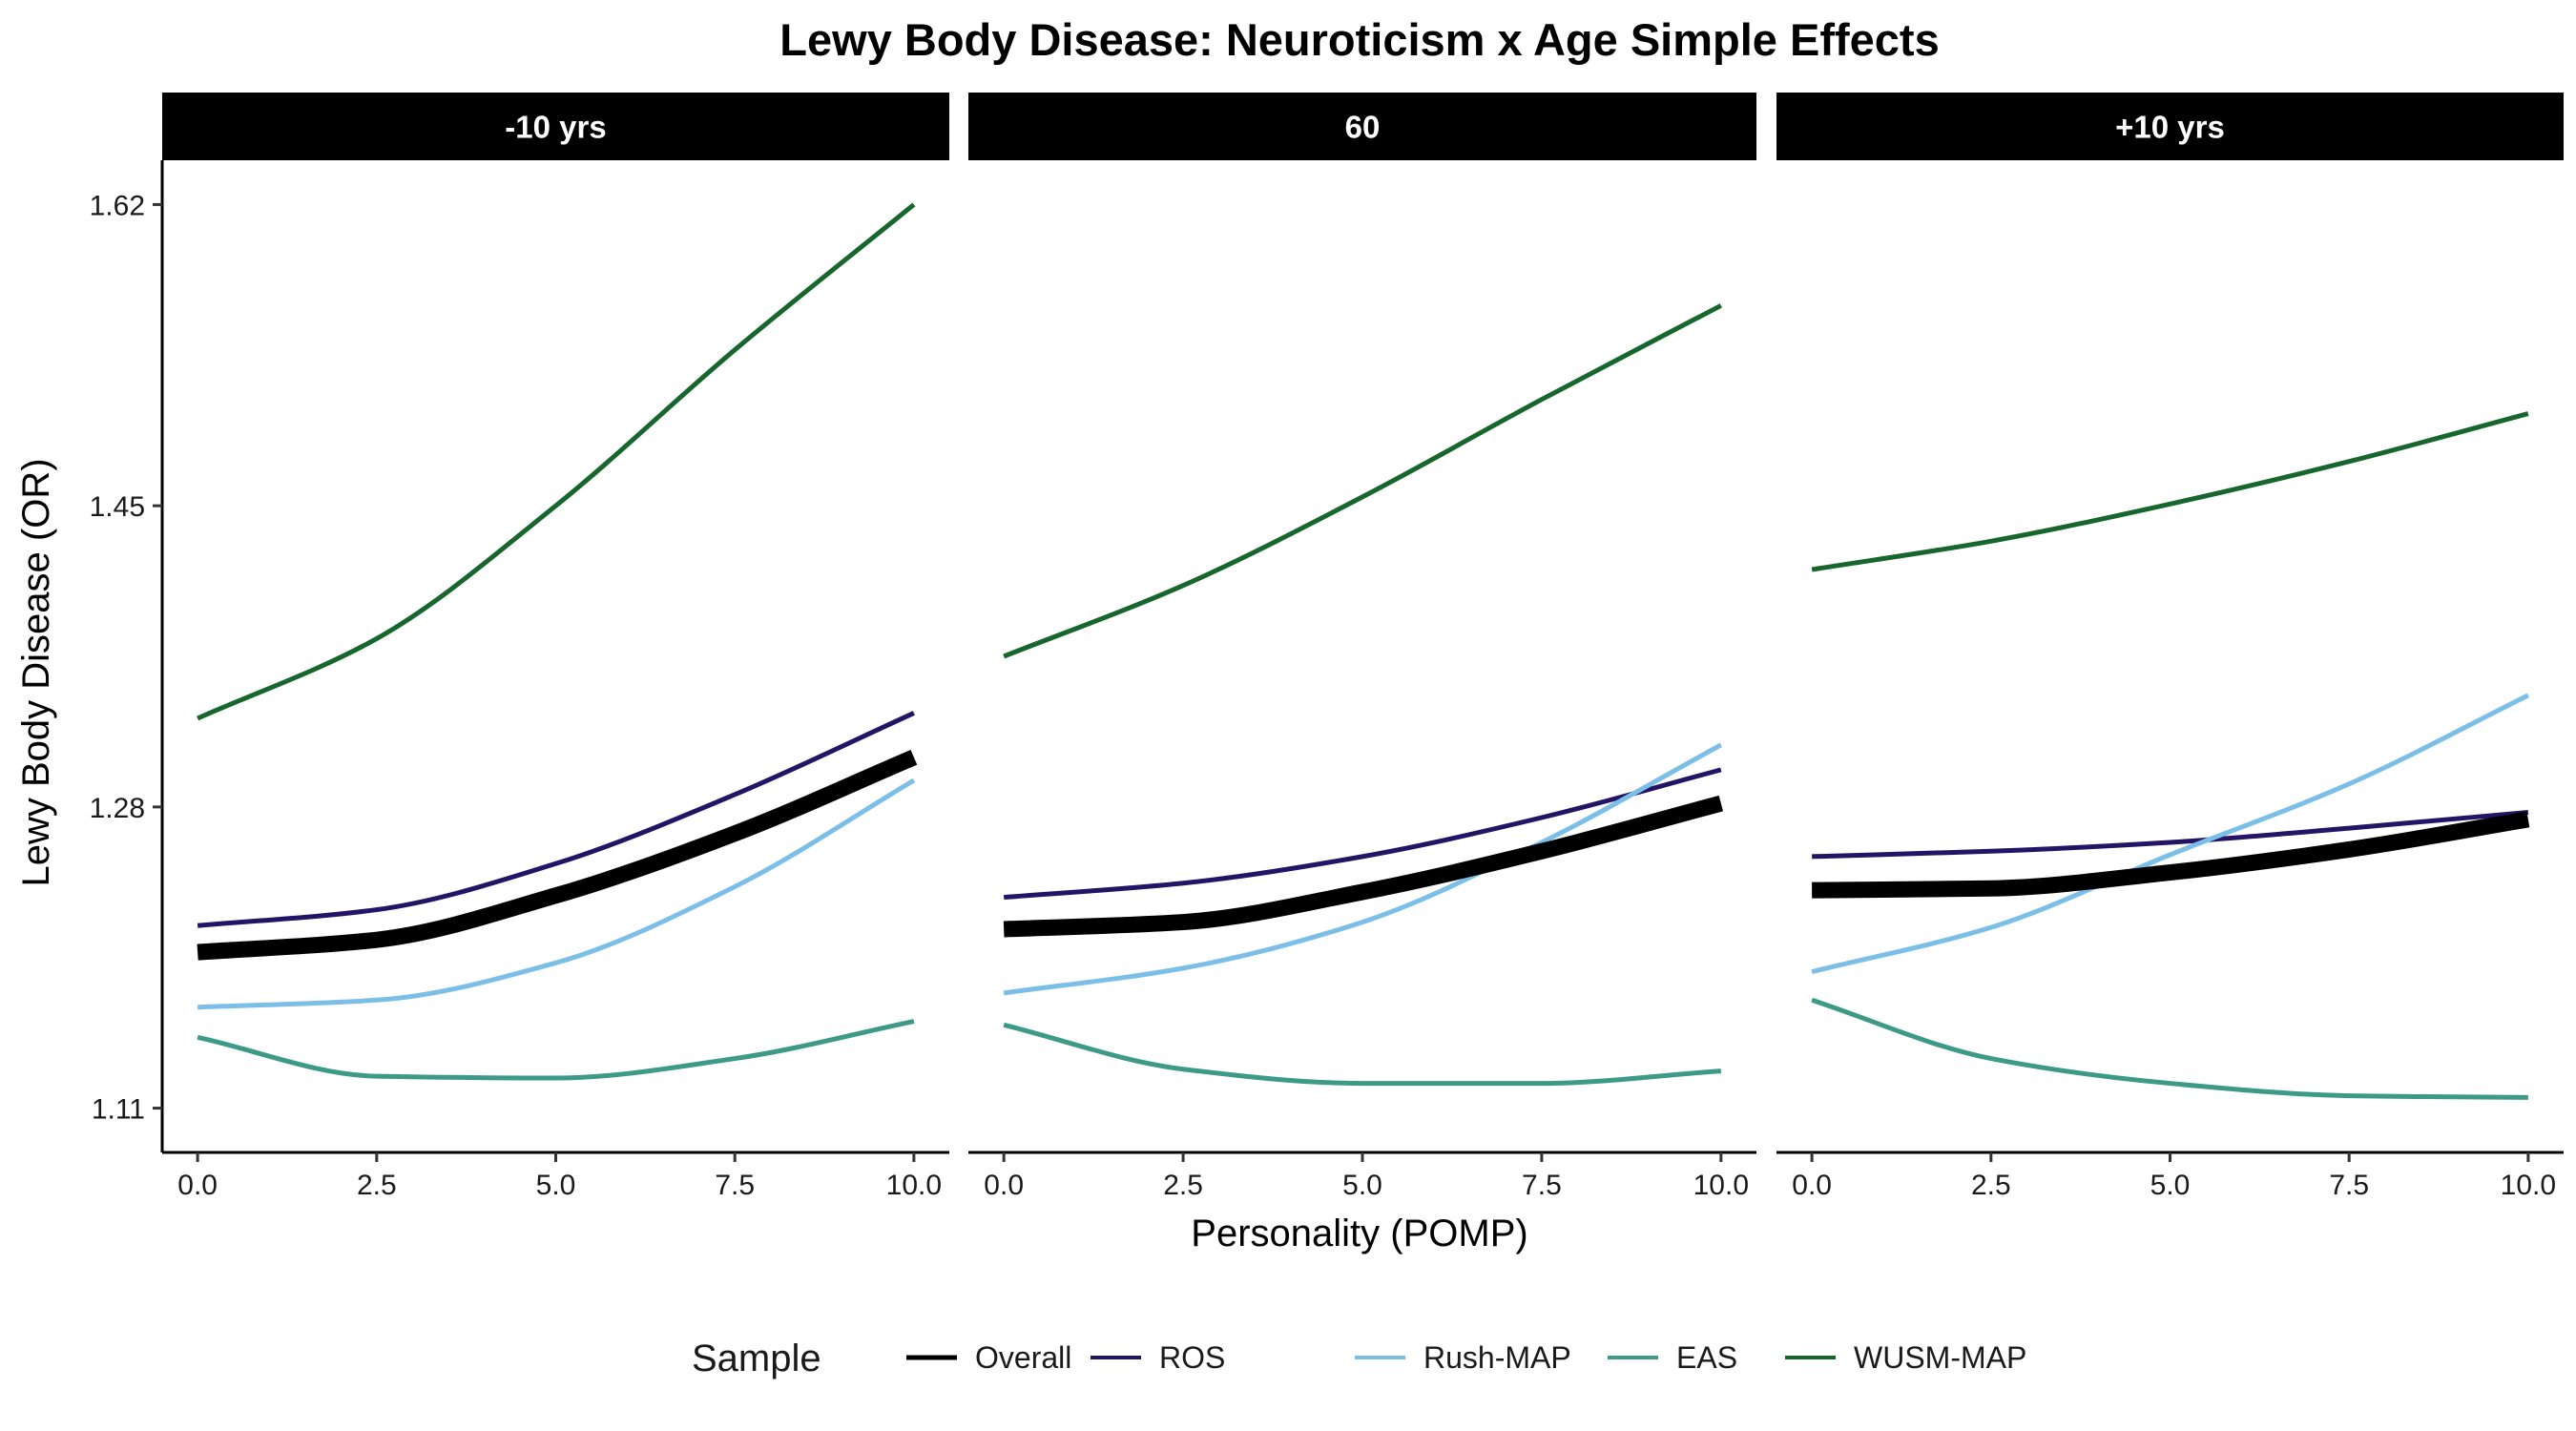 The height and width of the screenshot is (1431, 2576). Describe the element at coordinates (1359, 1234) in the screenshot. I see `x-axis-title: Personality (POMP)` at that location.